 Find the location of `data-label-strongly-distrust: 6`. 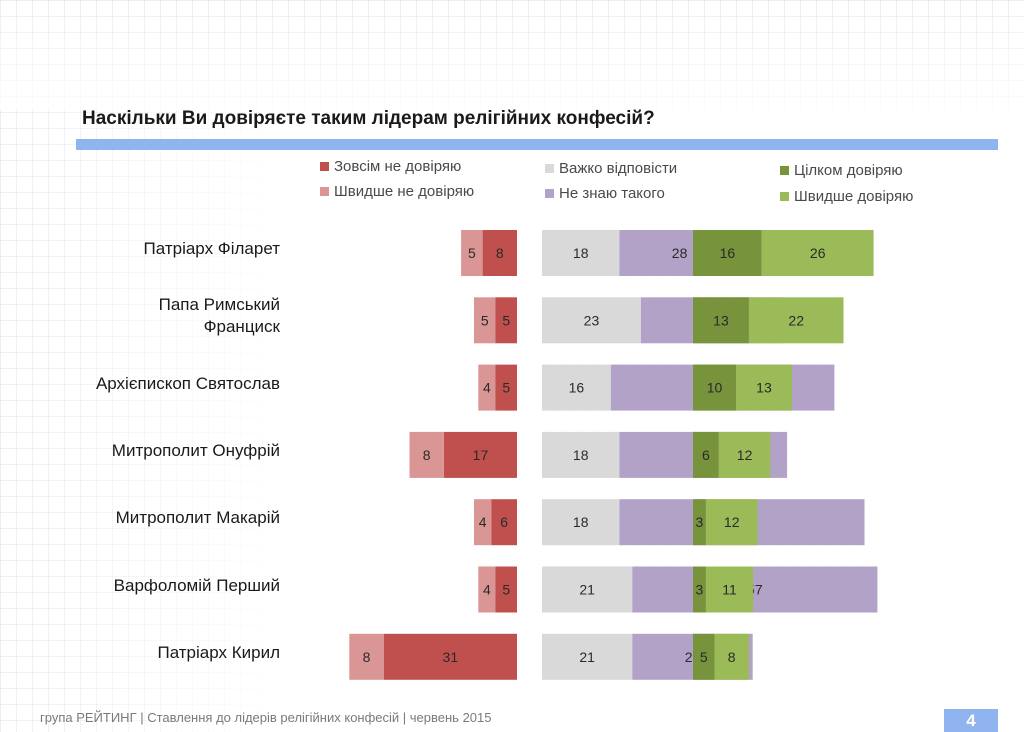

data-label-strongly-distrust: 6 is located at coordinates (504, 522).